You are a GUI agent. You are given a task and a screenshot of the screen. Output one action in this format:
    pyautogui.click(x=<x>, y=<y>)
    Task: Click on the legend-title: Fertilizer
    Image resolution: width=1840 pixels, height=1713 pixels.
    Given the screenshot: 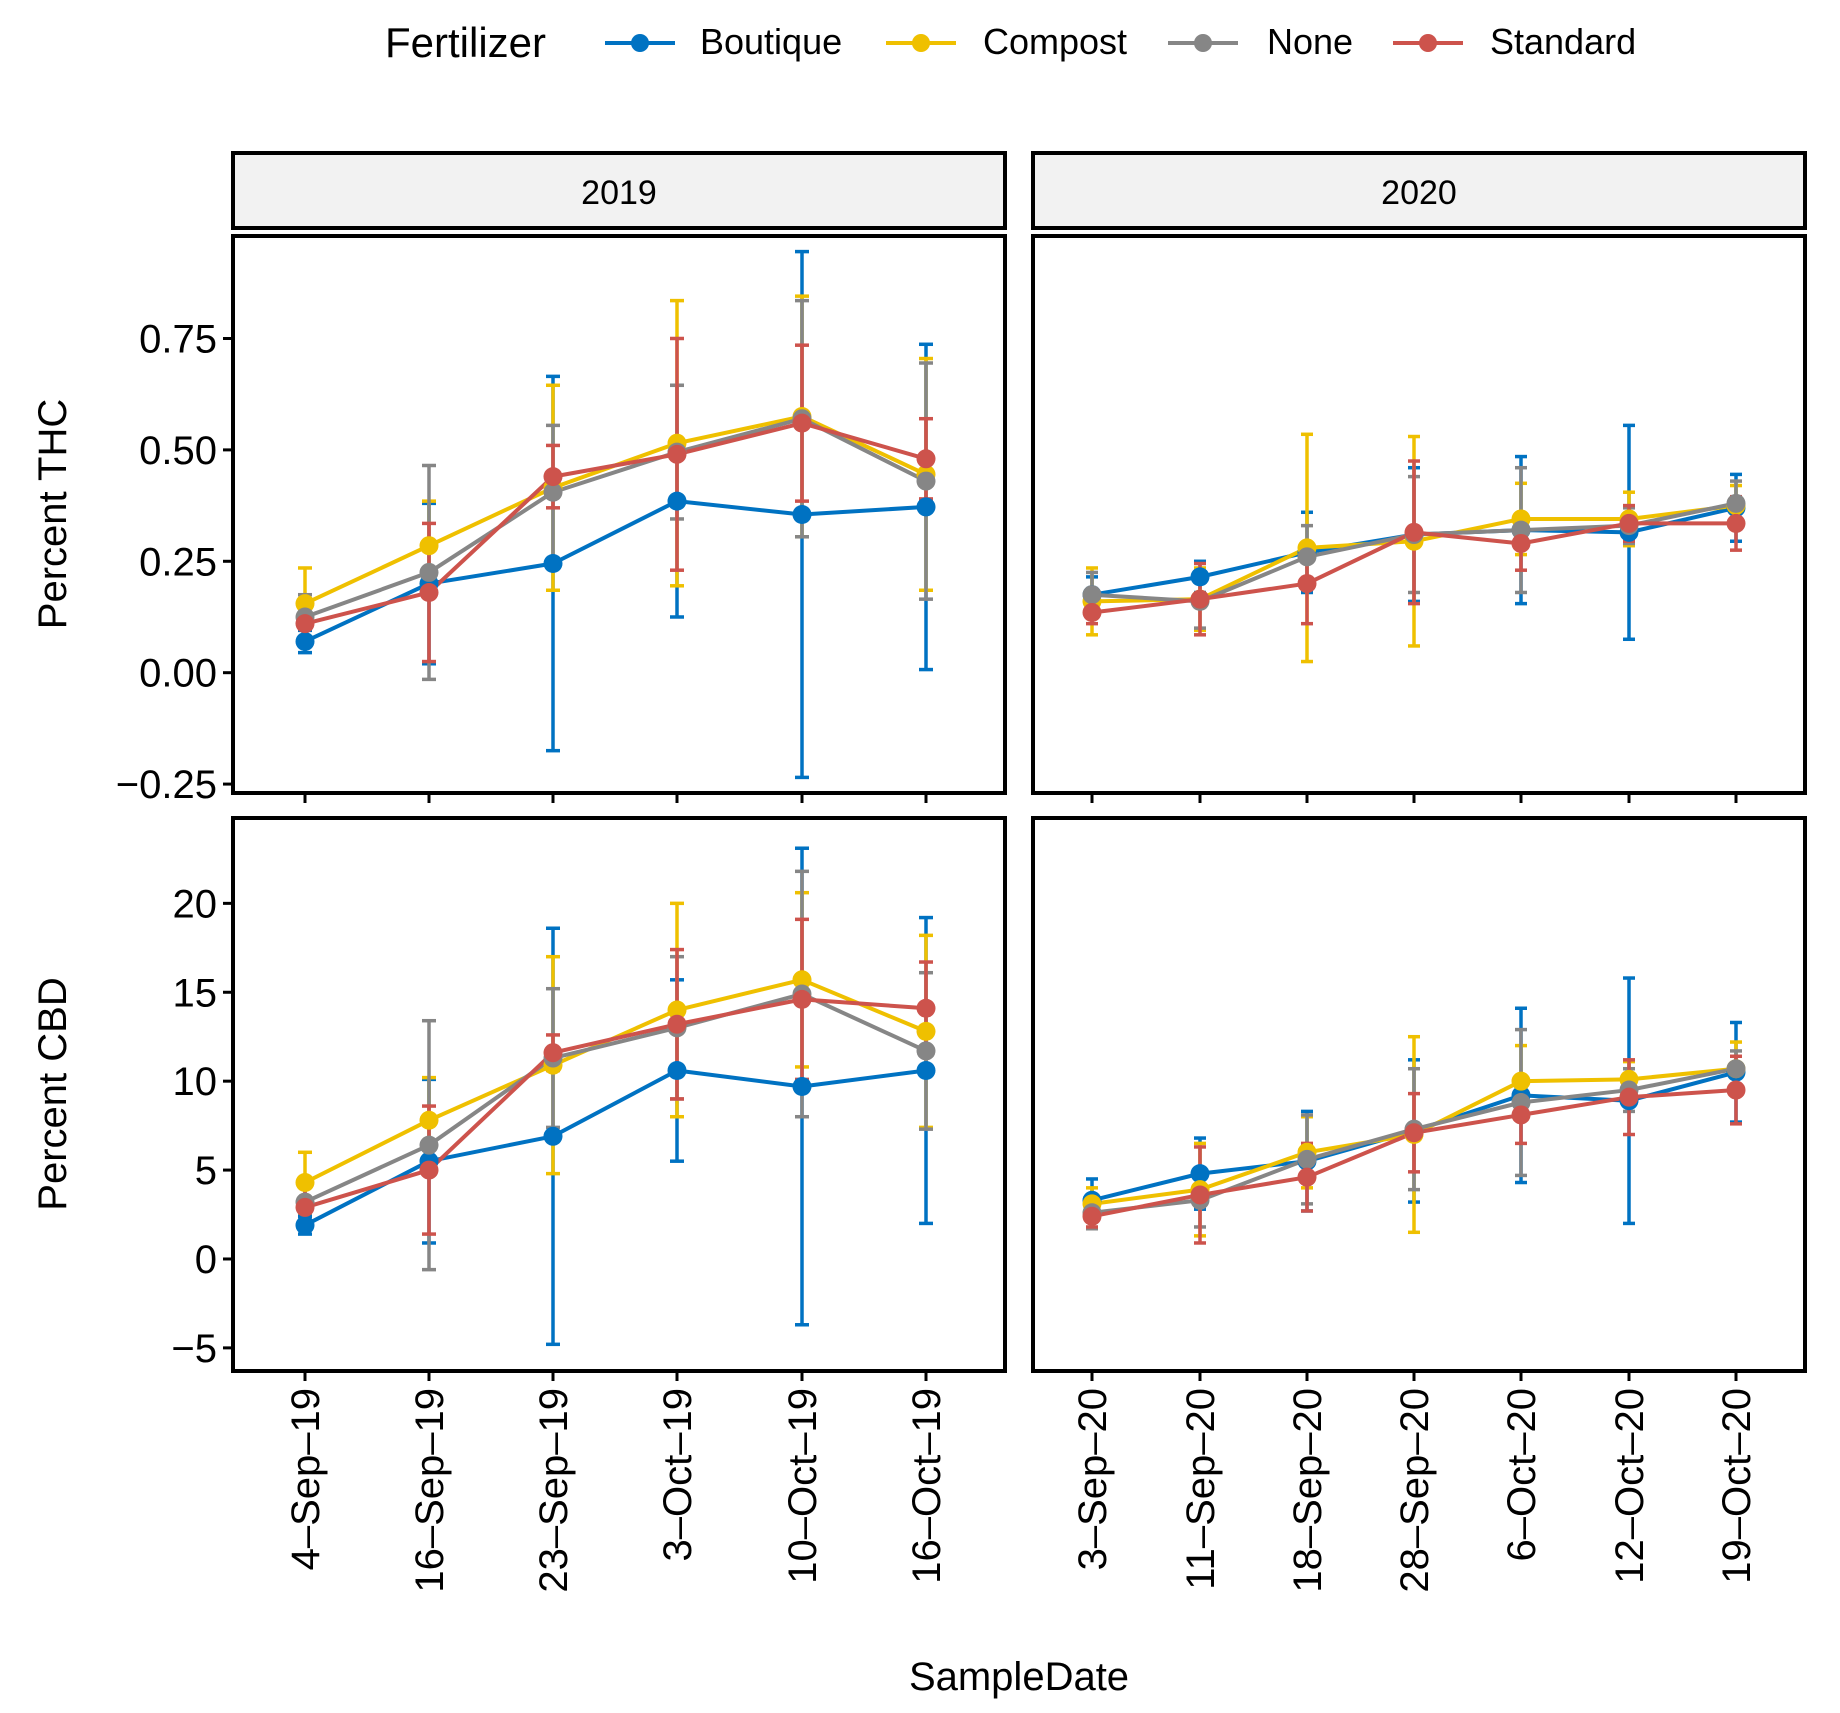 What is the action you would take?
    pyautogui.click(x=465, y=42)
    